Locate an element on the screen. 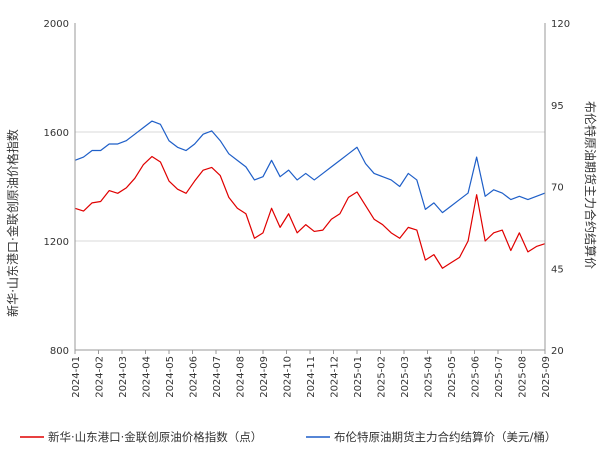 This screenshot has height=458, width=604. x-tick-label: 2024-11 is located at coordinates (311, 377).